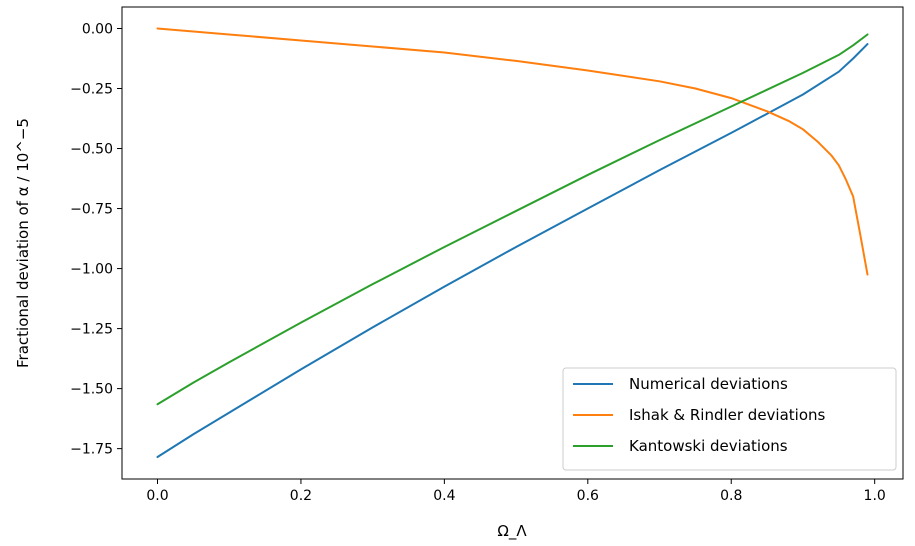 The image size is (915, 546). What do you see at coordinates (91, 450) in the screenshot?
I see `y-tick-label: −1.75` at bounding box center [91, 450].